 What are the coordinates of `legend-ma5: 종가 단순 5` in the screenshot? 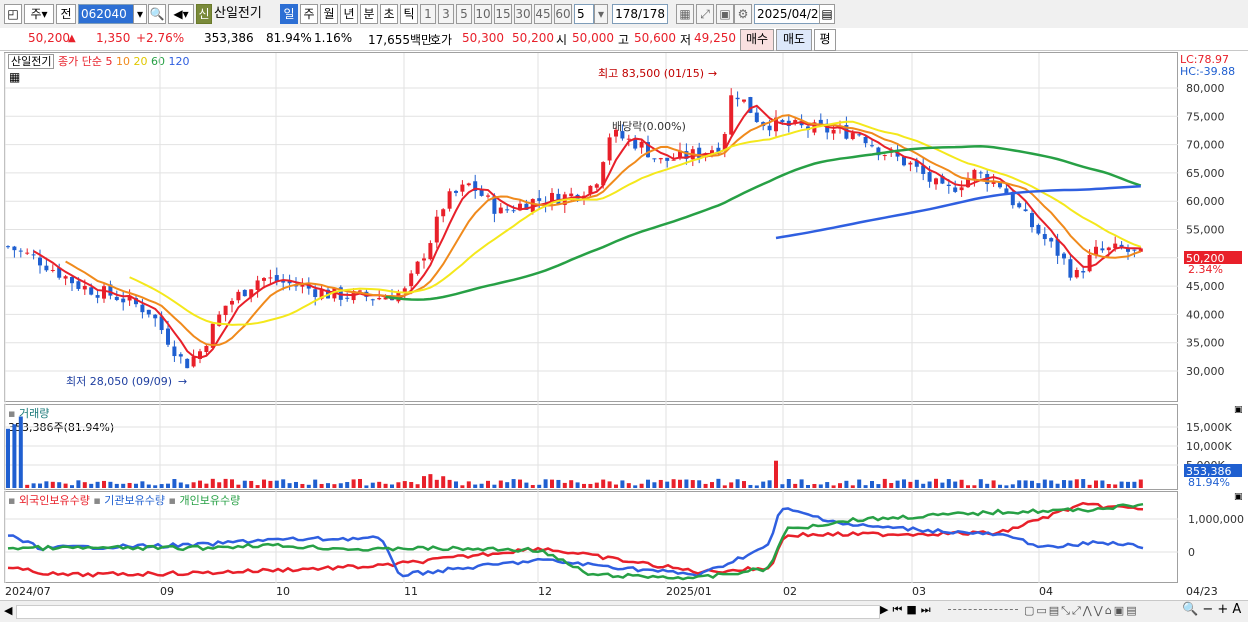 It's located at (85, 61).